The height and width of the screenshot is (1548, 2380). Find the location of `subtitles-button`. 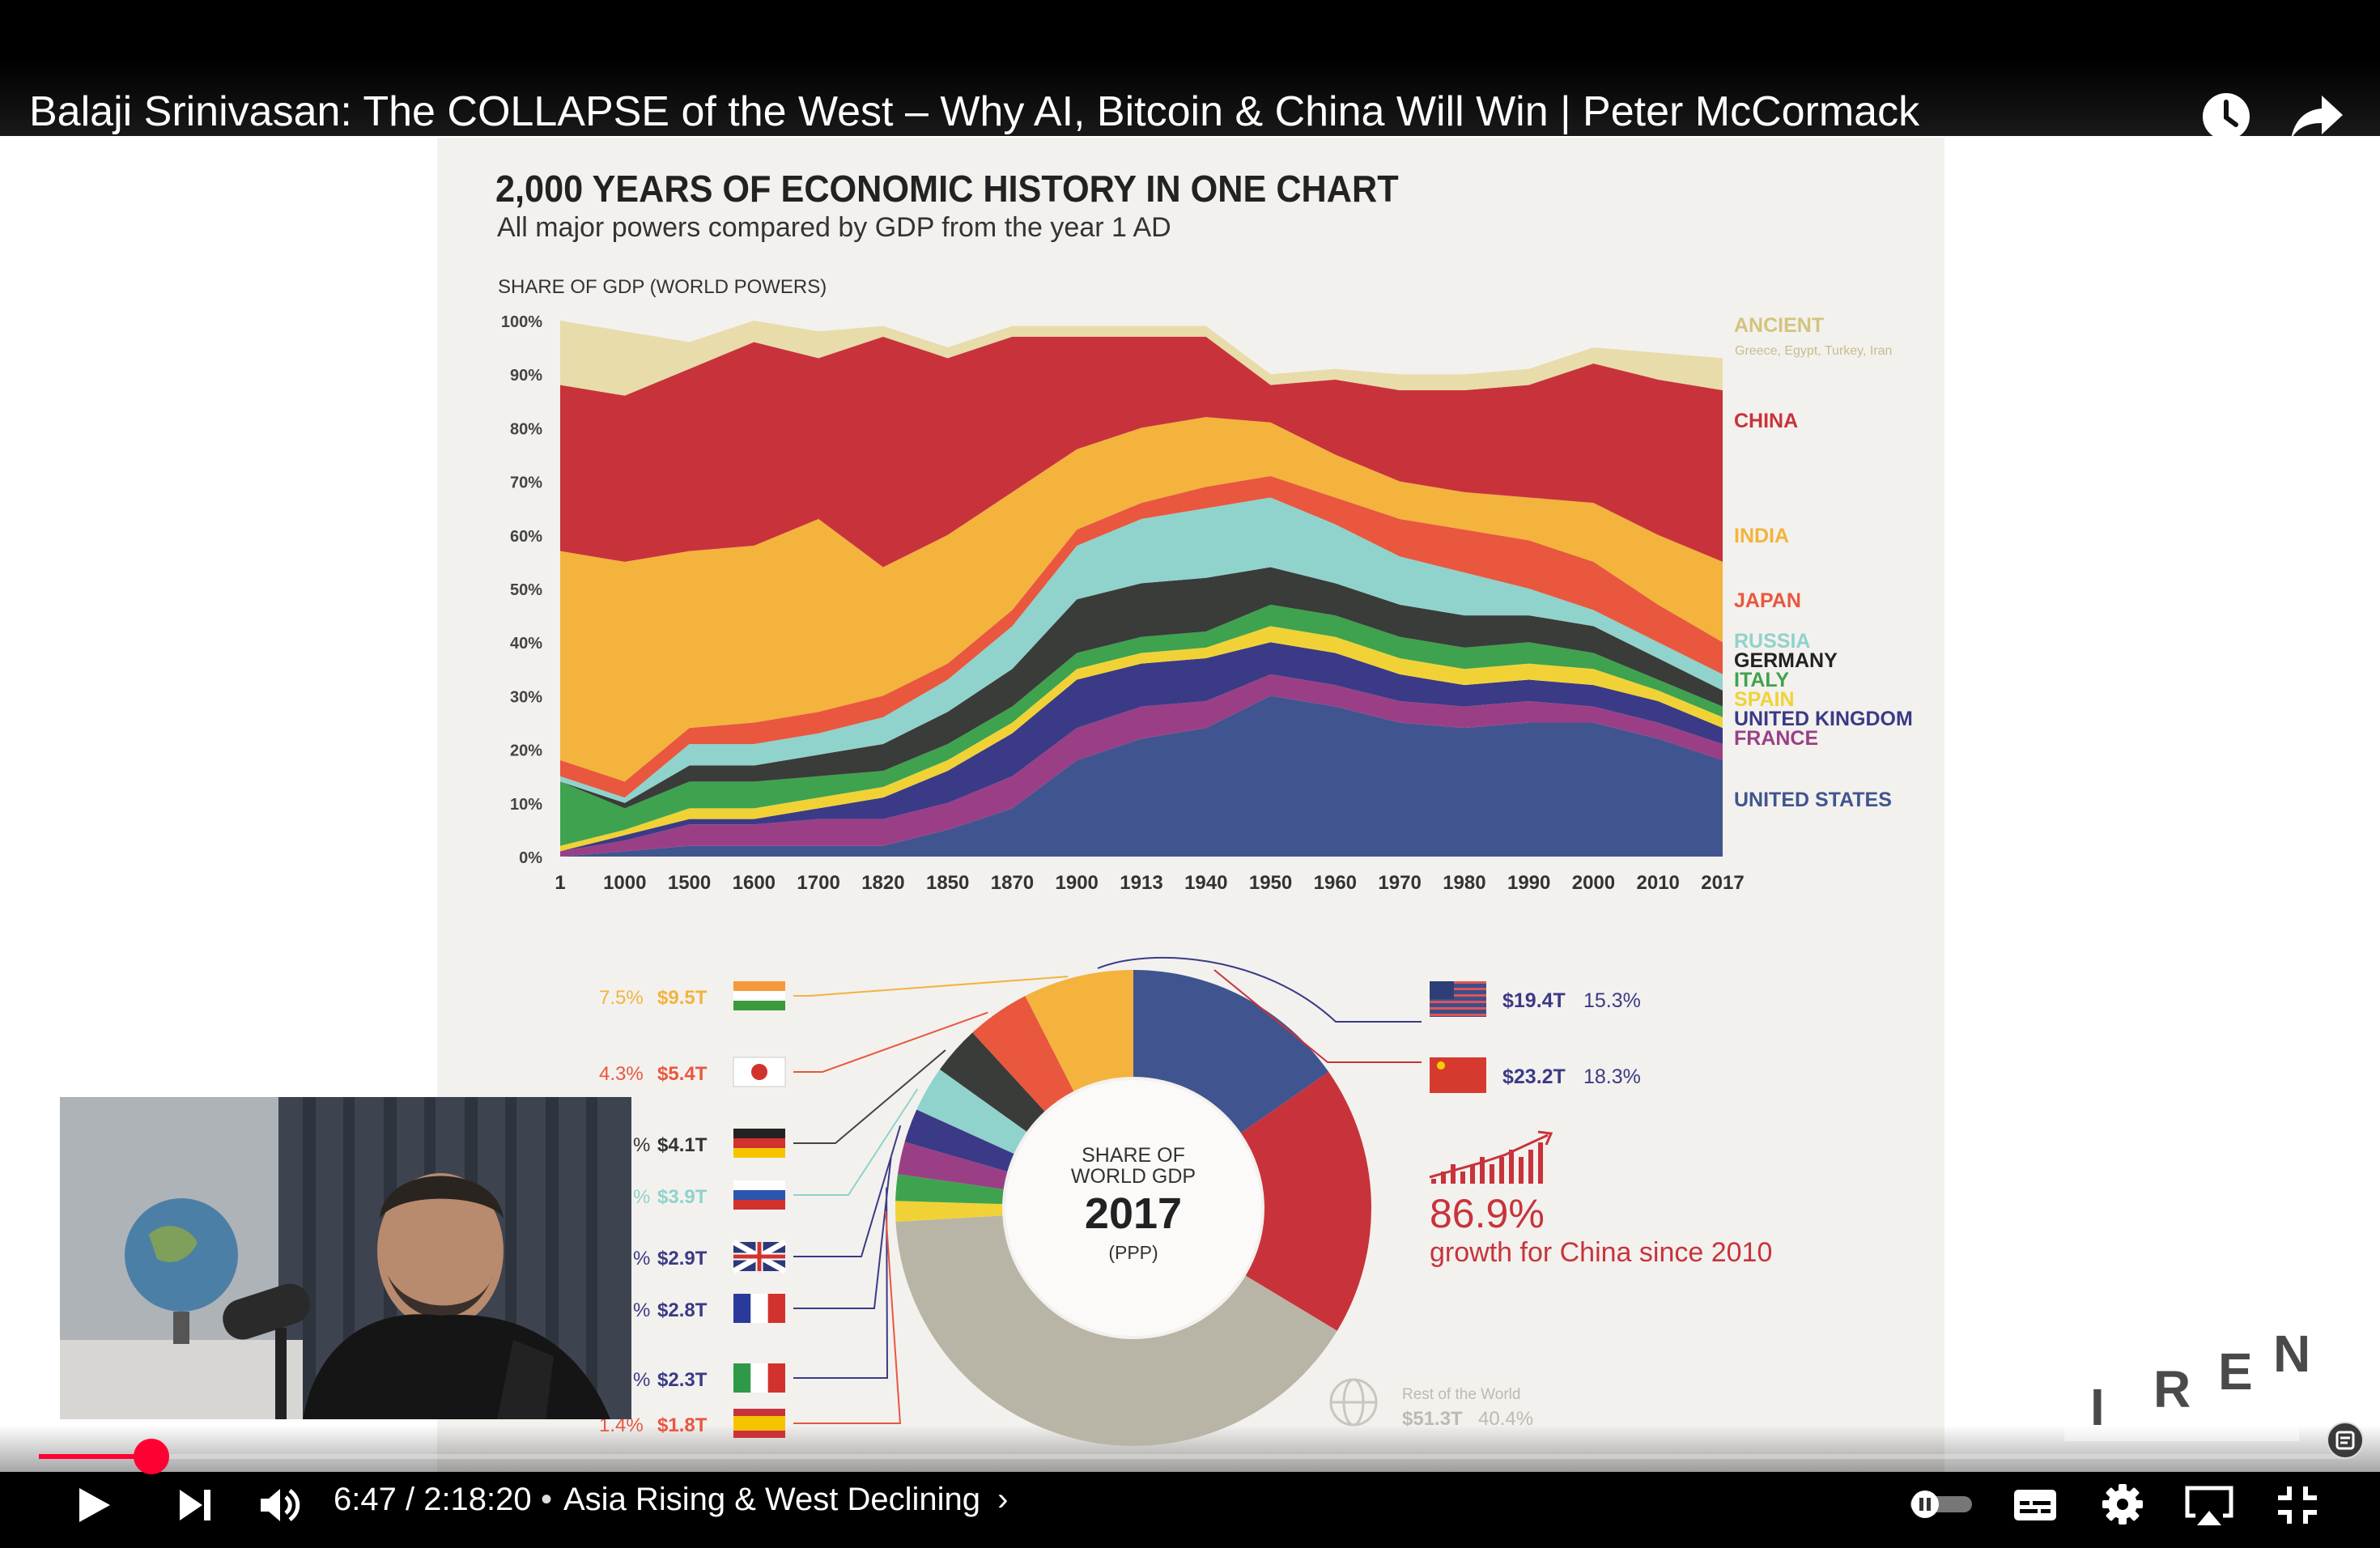

subtitles-button is located at coordinates (2035, 1505).